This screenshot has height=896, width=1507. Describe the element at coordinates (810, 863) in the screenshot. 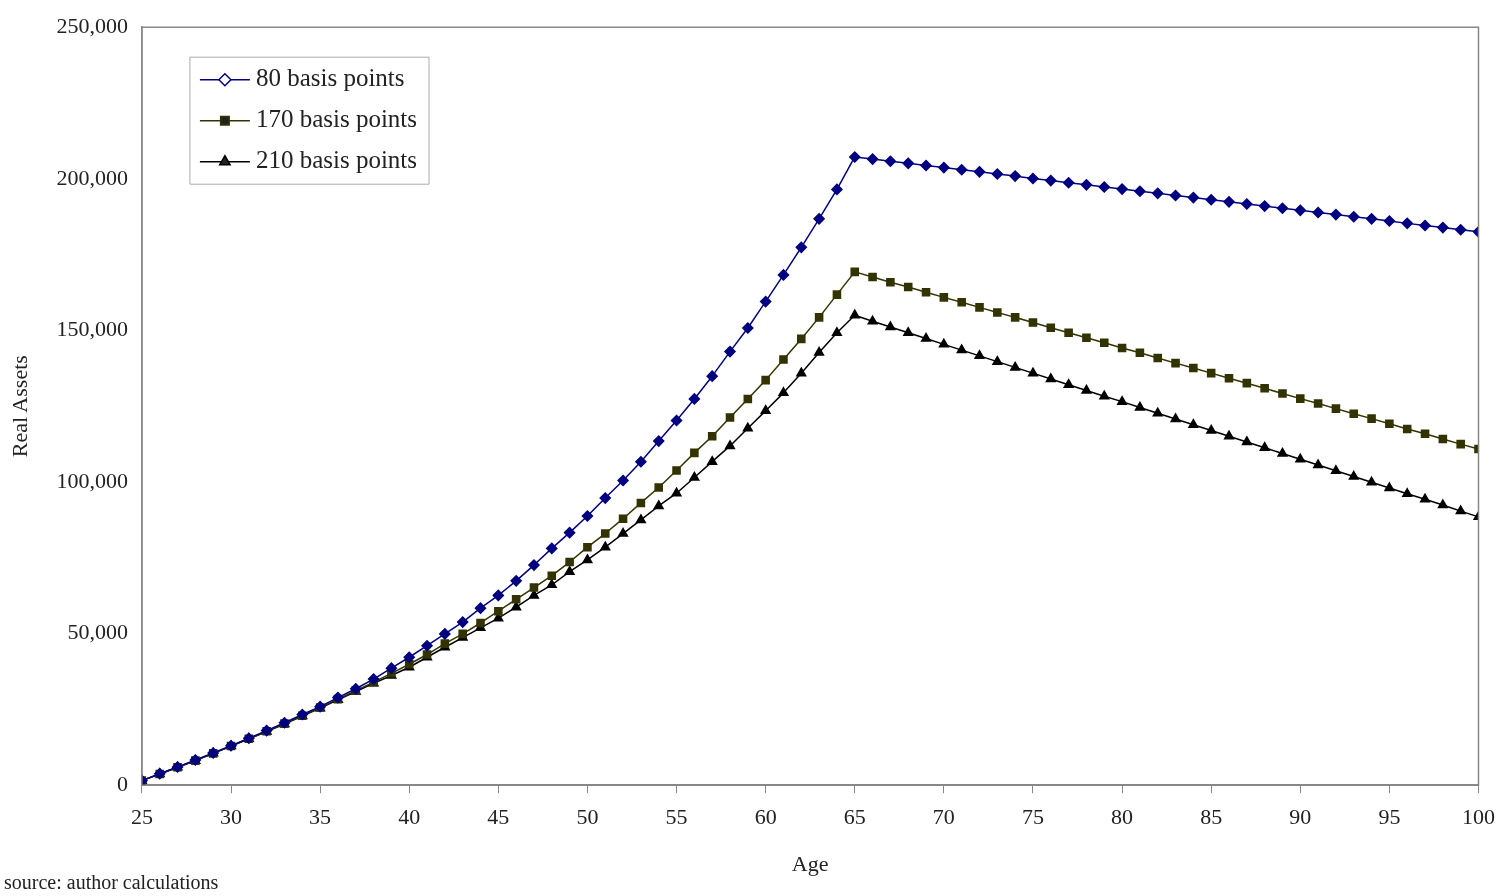

I see `x-axis-title: Age` at that location.